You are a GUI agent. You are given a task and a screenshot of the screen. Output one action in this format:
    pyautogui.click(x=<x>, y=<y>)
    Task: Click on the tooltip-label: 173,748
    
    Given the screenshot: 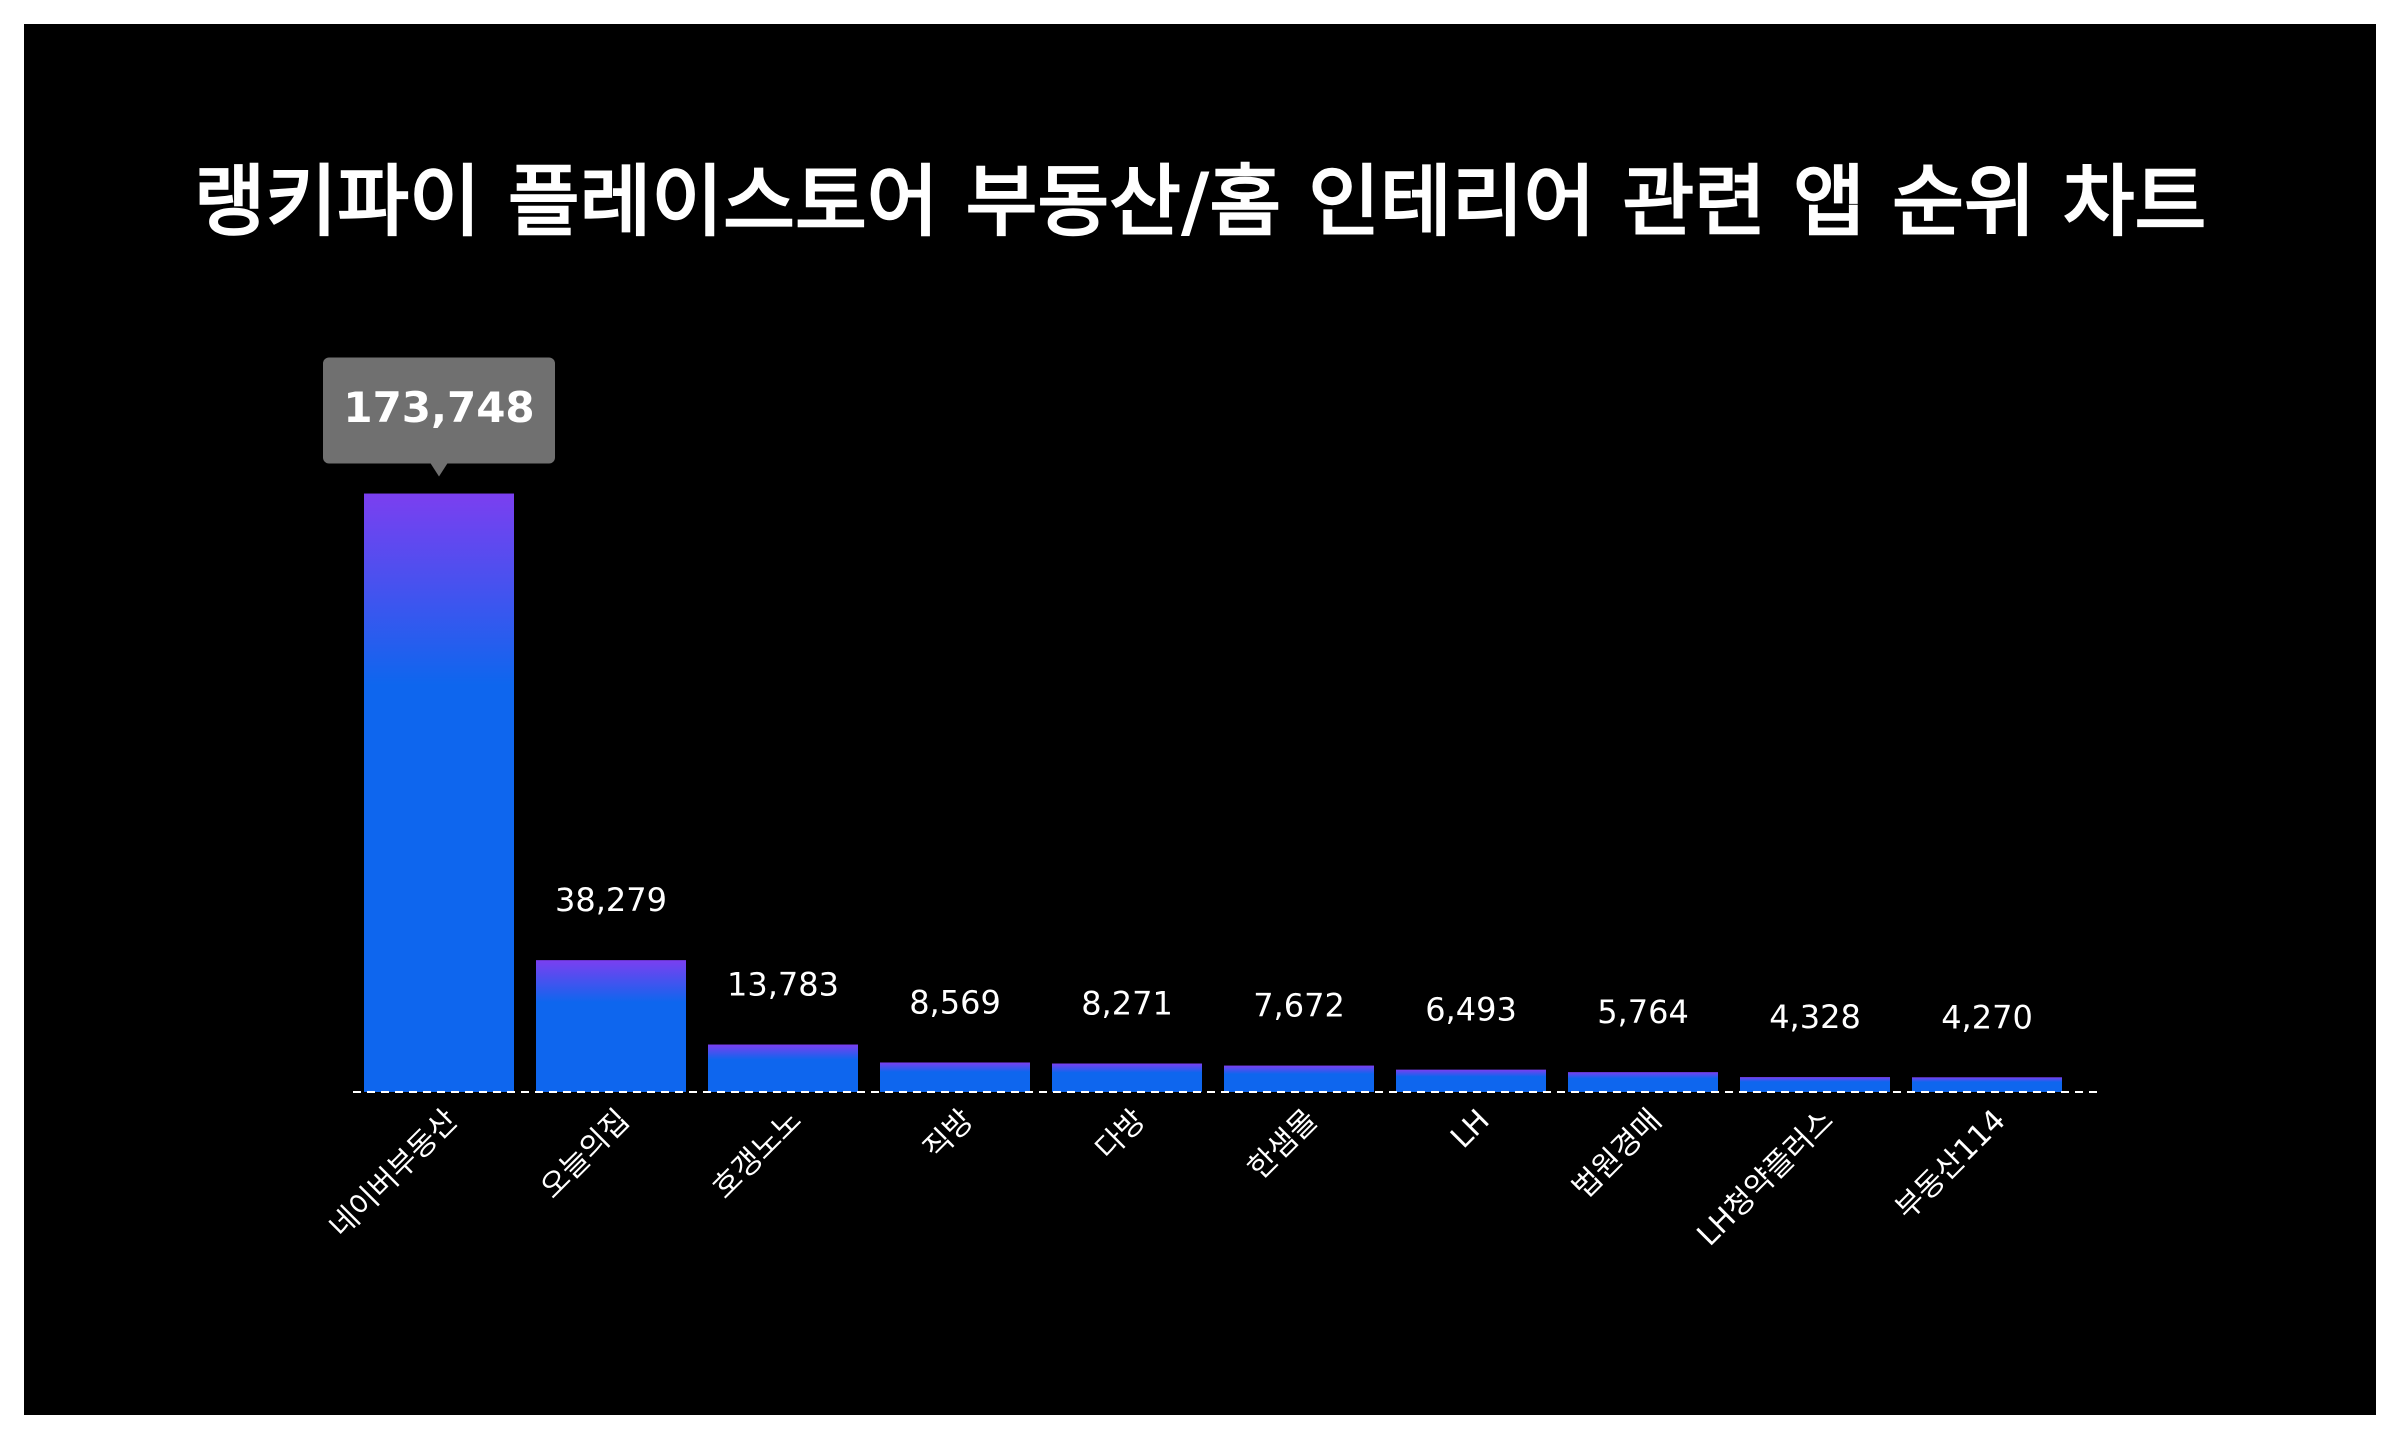 What is the action you would take?
    pyautogui.click(x=438, y=407)
    